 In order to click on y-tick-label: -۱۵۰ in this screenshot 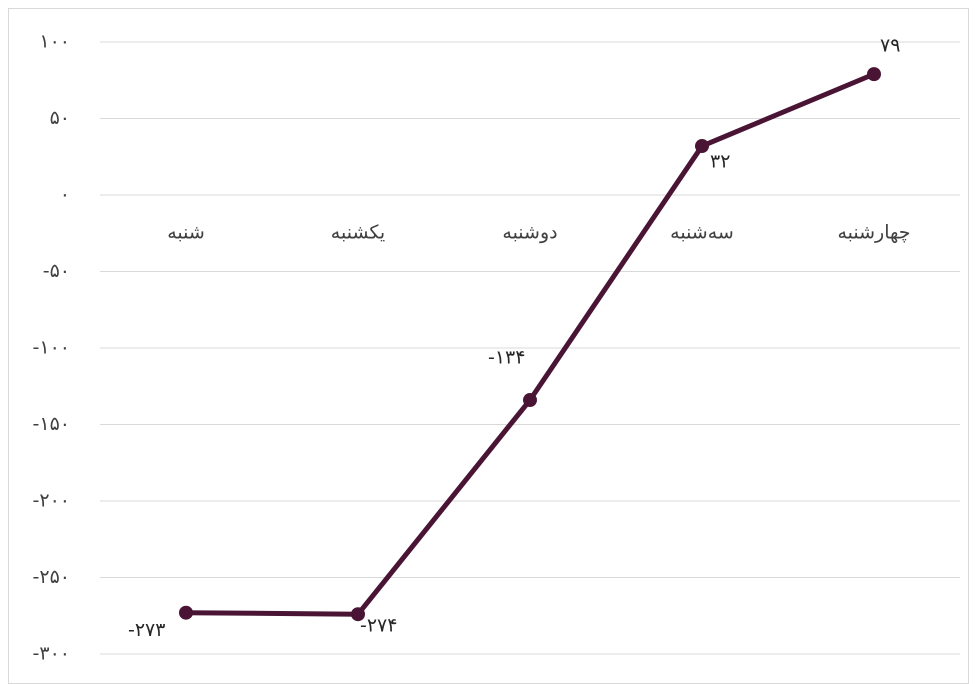, I will do `click(51, 424)`.